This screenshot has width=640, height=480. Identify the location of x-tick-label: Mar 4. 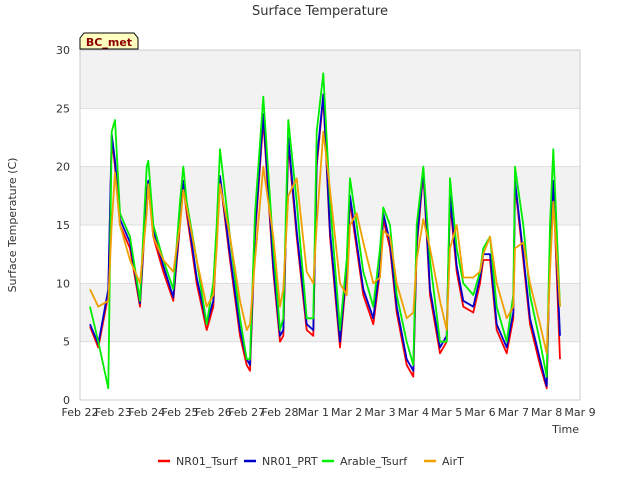
(413, 412).